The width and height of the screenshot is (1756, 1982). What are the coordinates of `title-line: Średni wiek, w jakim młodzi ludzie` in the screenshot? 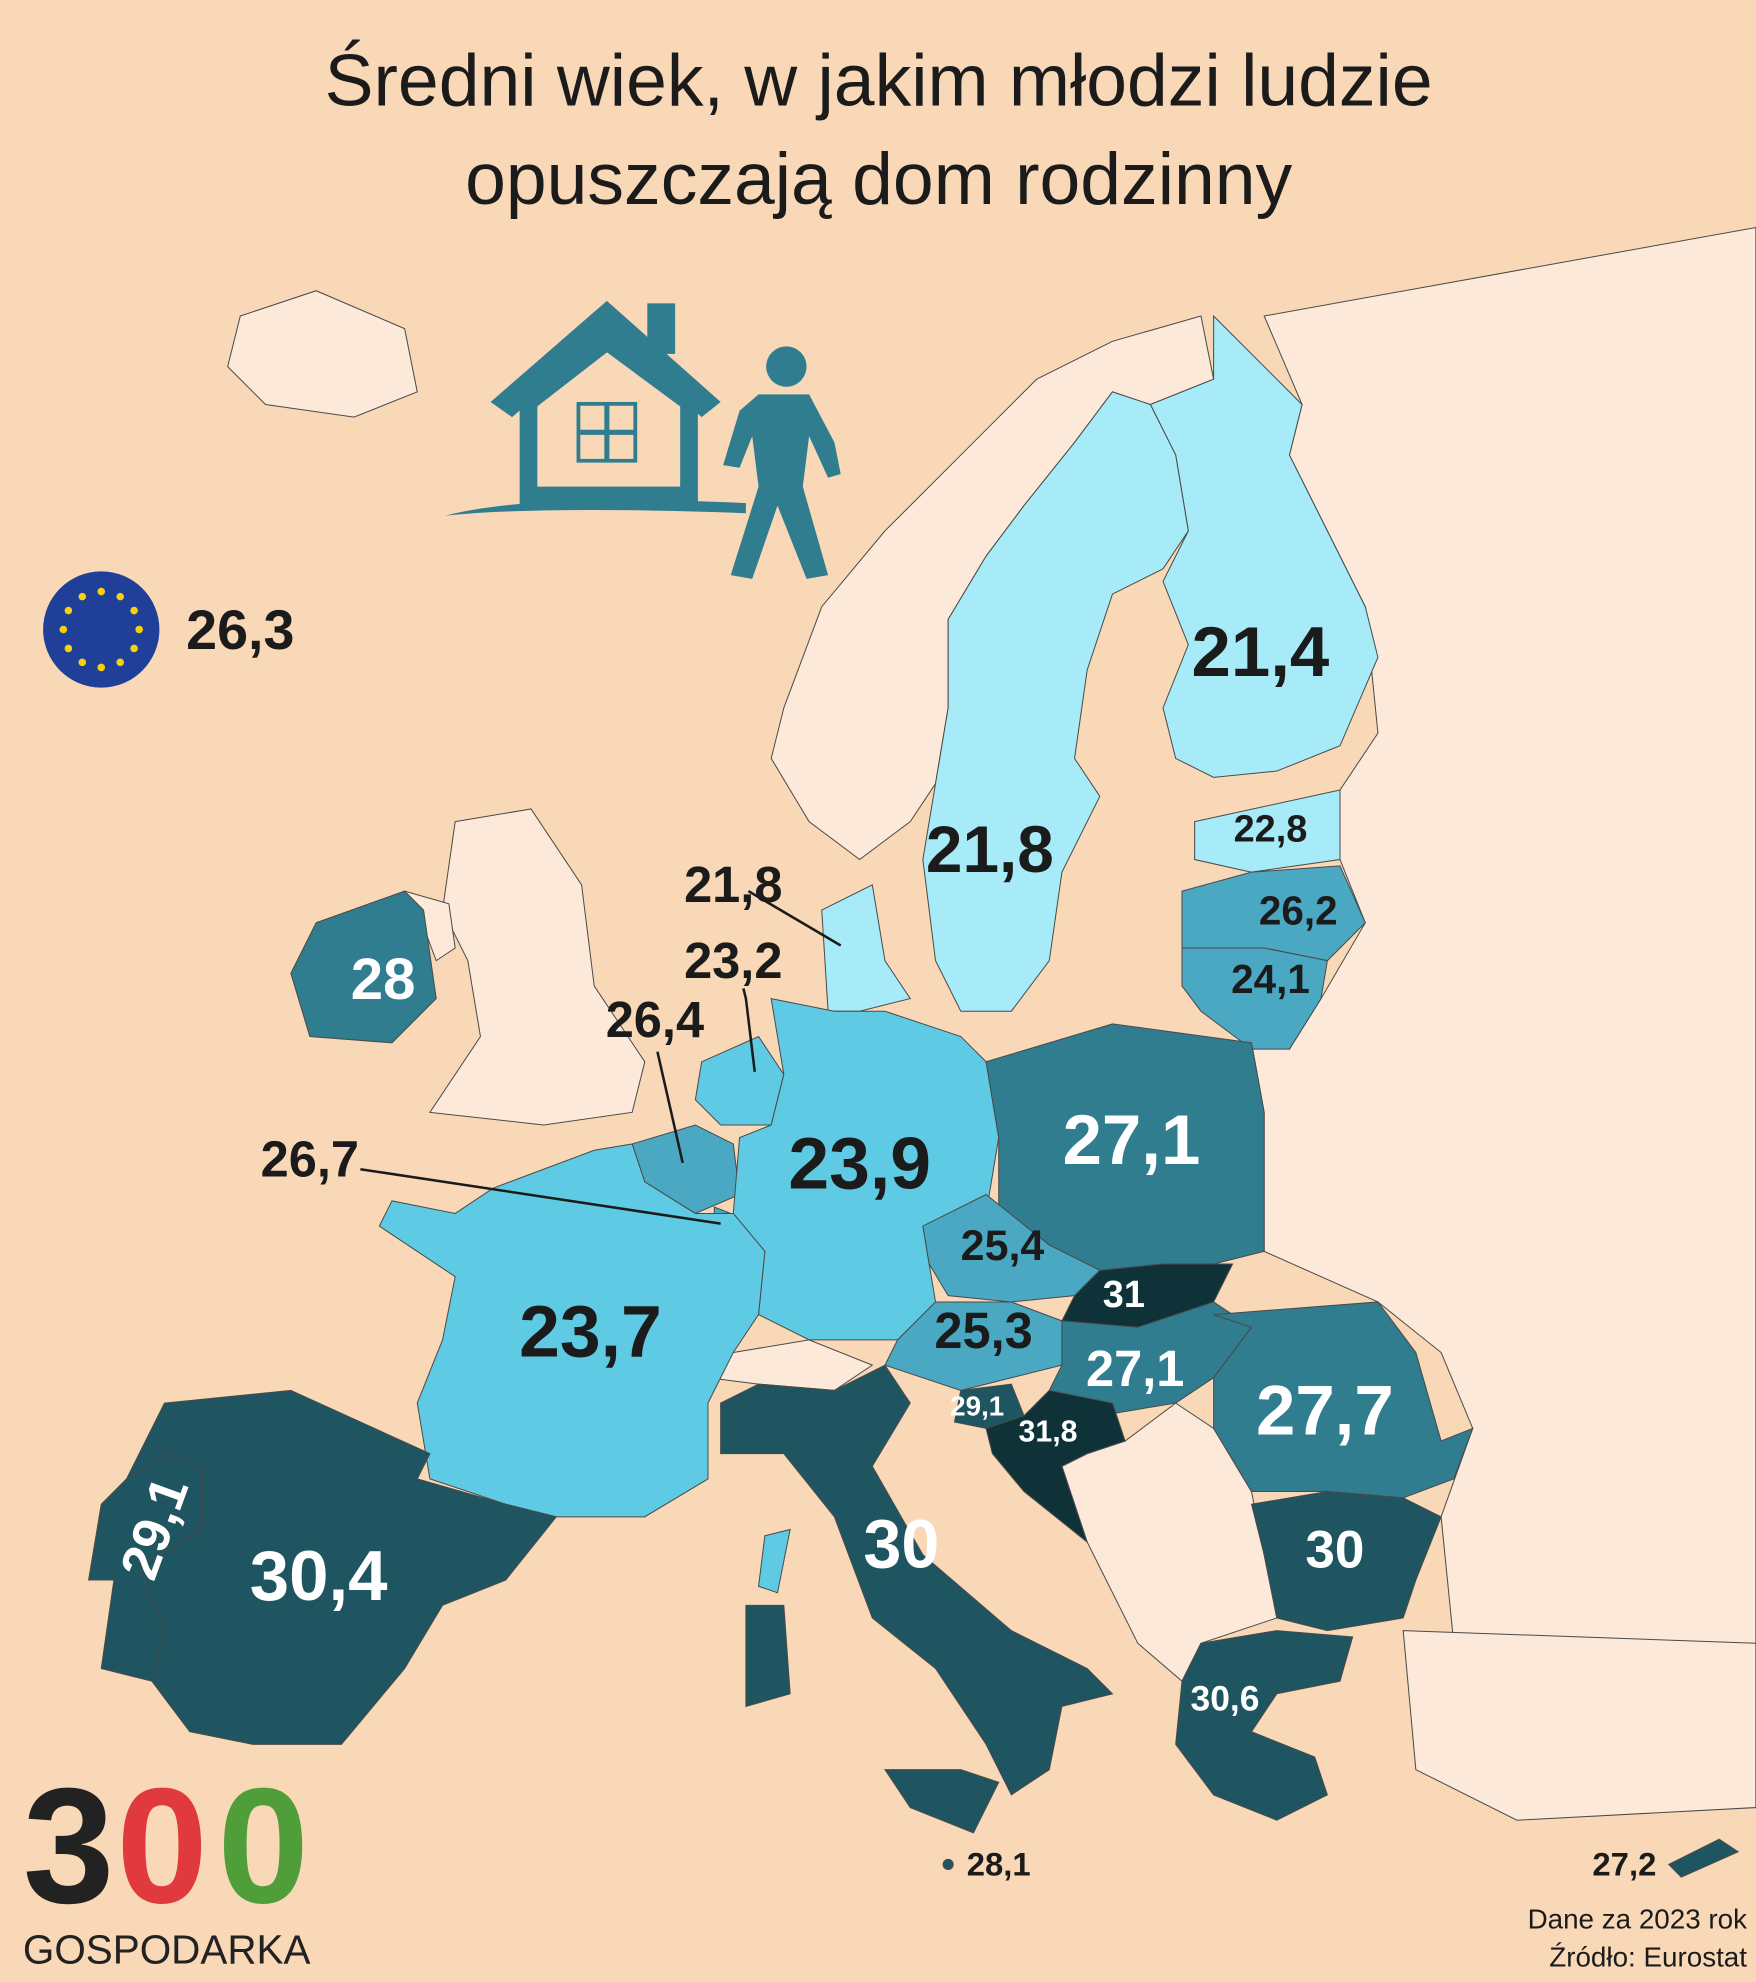 It's located at (879, 79).